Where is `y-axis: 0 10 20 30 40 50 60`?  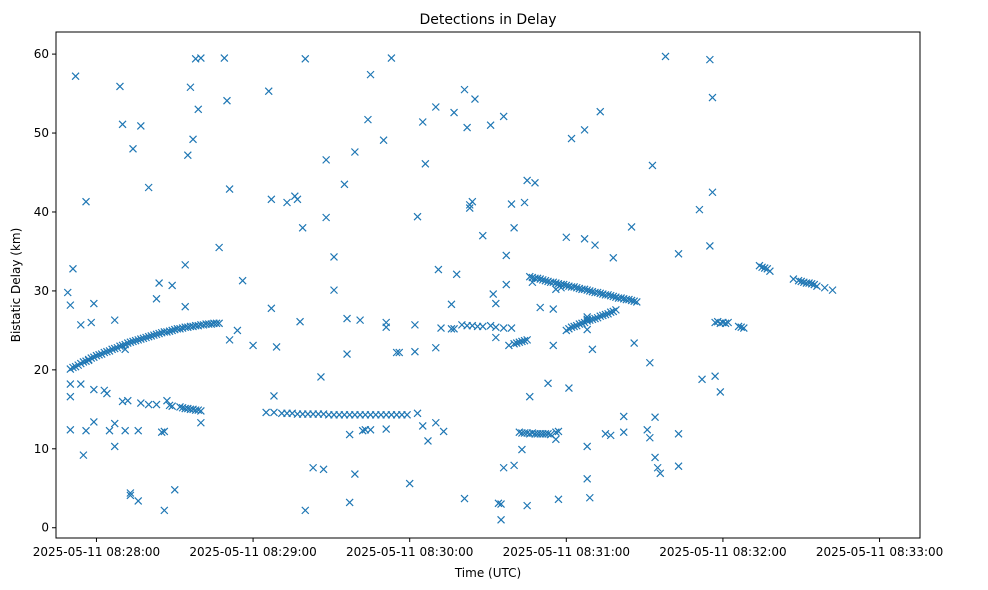
y-axis: 0 10 20 30 40 50 60 is located at coordinates (45, 291).